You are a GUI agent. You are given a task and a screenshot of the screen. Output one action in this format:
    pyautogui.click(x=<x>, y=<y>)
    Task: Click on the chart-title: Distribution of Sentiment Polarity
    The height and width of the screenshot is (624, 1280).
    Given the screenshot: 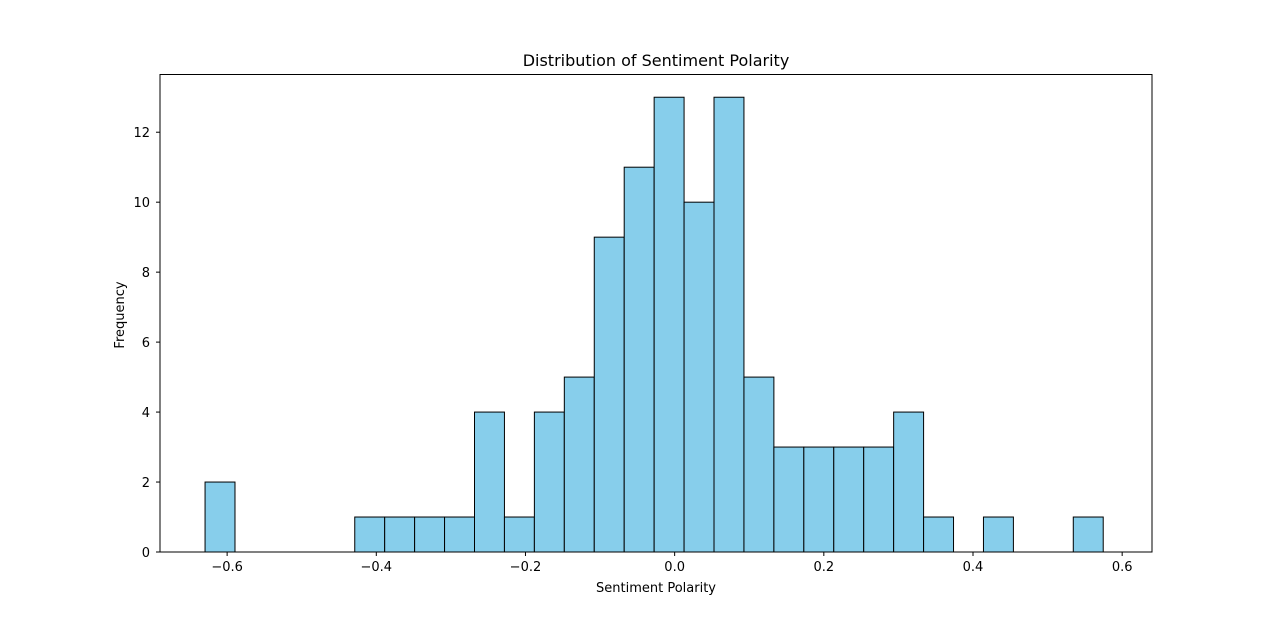 What is the action you would take?
    pyautogui.click(x=656, y=60)
    